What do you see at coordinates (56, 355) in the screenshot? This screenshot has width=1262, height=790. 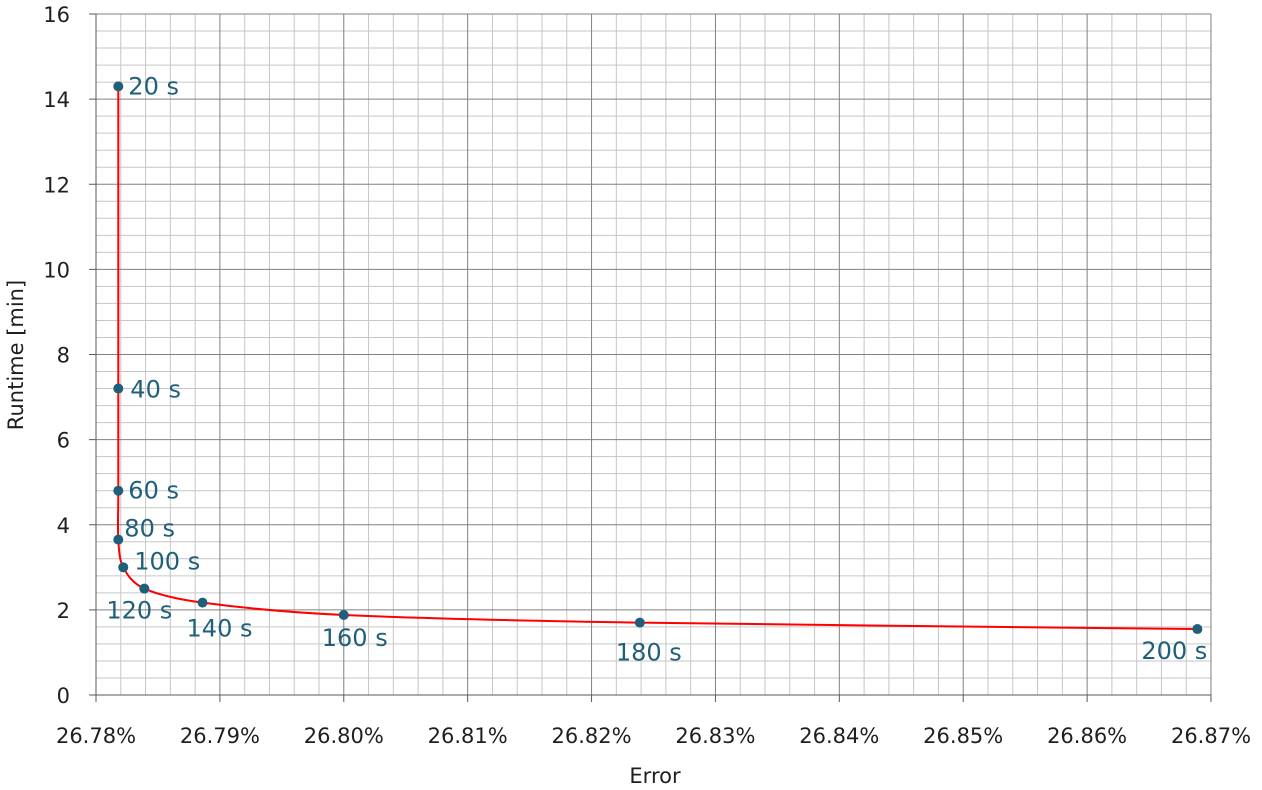 I see `y-tick-labels: 0 2 4 6 8 10 12 14 16` at bounding box center [56, 355].